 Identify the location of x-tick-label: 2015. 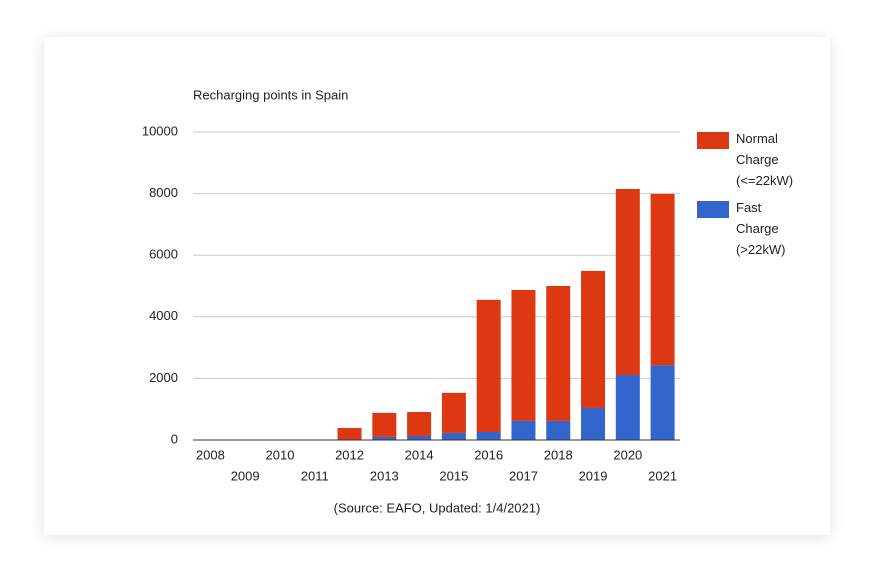
(453, 475).